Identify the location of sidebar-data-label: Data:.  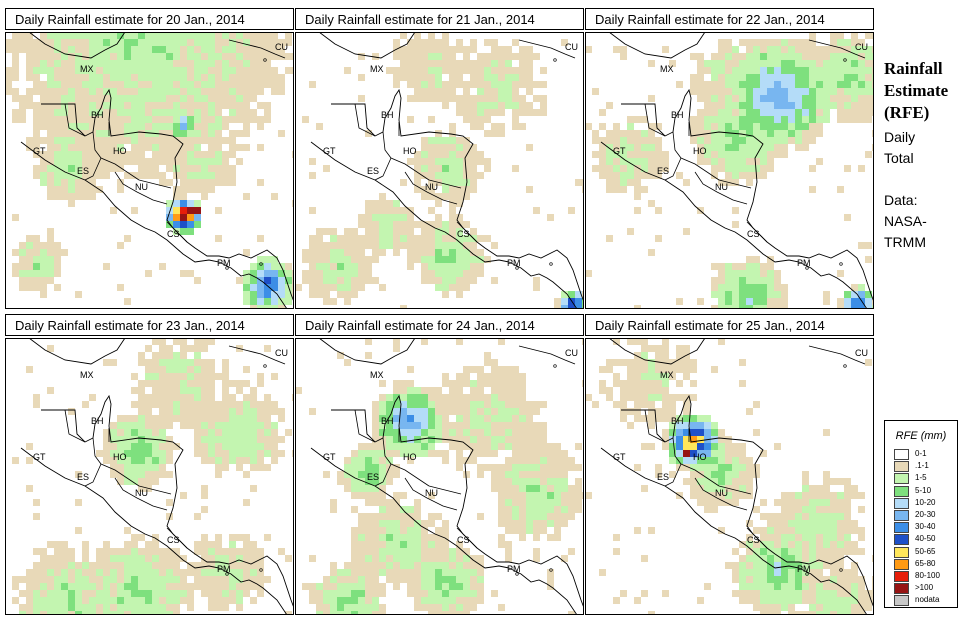
(901, 200).